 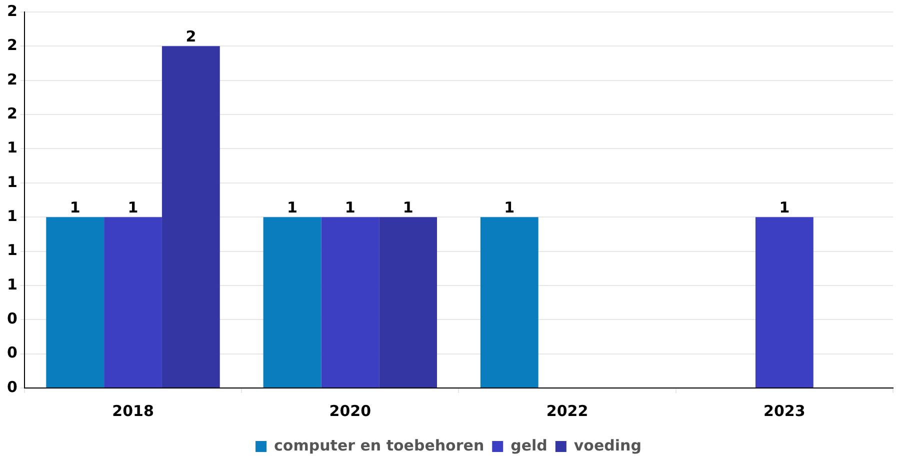 What do you see at coordinates (191, 37) in the screenshot?
I see `data-label: 2` at bounding box center [191, 37].